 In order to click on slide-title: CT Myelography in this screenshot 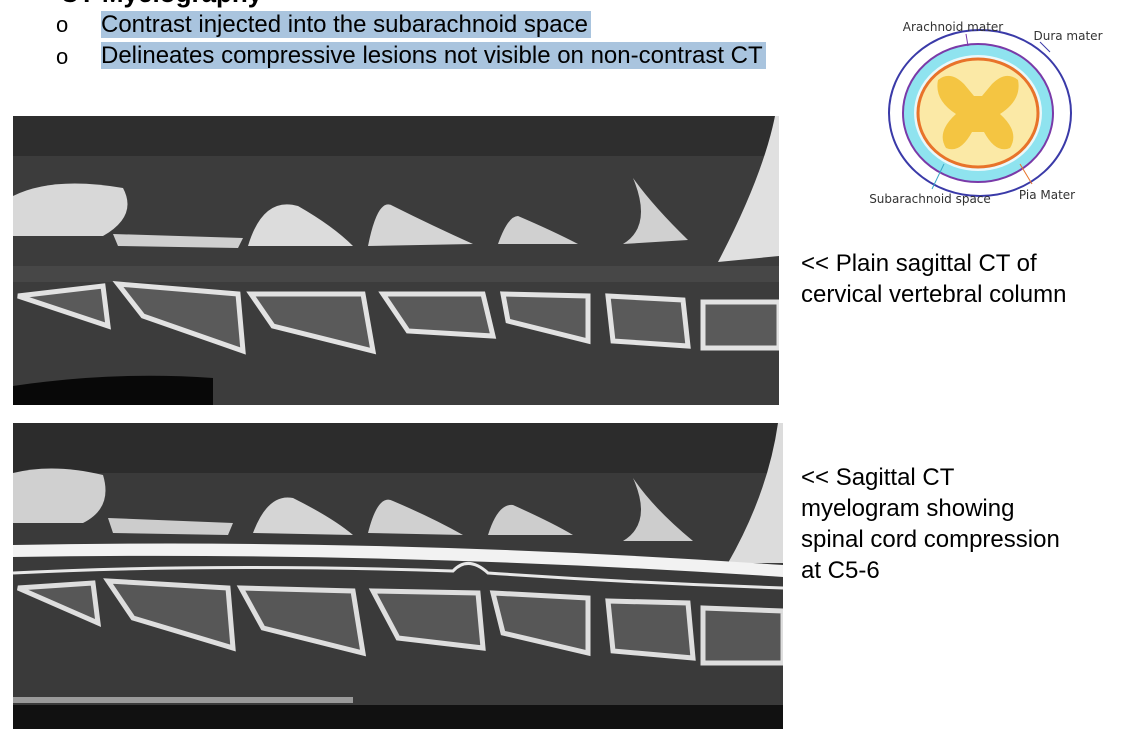, I will do `click(161, 4)`.